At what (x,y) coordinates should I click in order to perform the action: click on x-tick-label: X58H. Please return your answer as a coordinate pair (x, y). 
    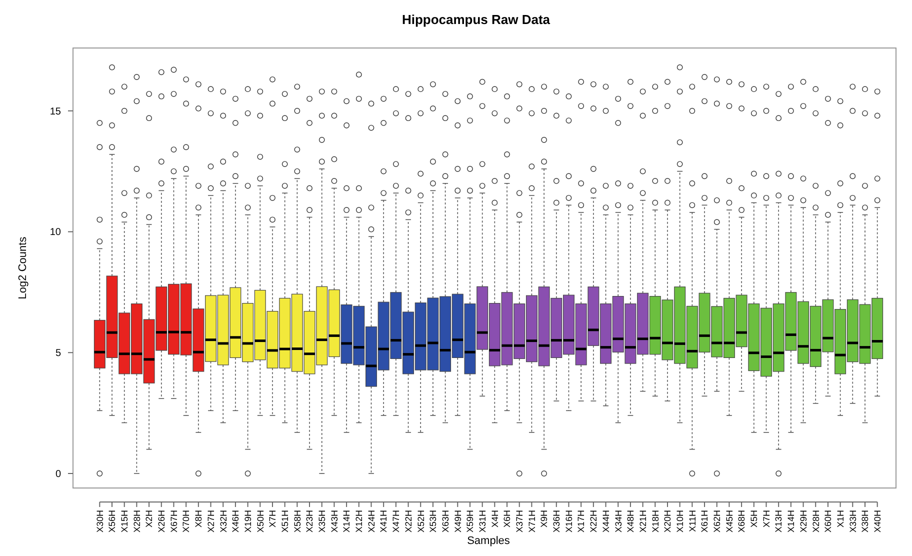
    Looking at the image, I should click on (297, 521).